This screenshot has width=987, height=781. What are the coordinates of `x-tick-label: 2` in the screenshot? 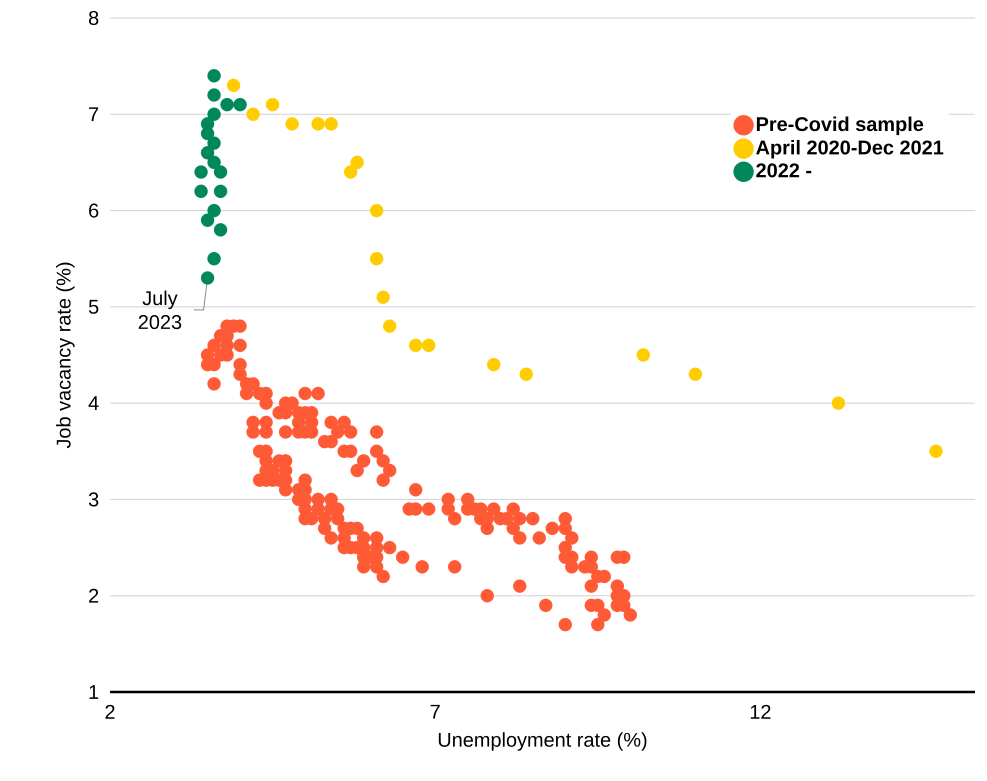 It's located at (110, 711).